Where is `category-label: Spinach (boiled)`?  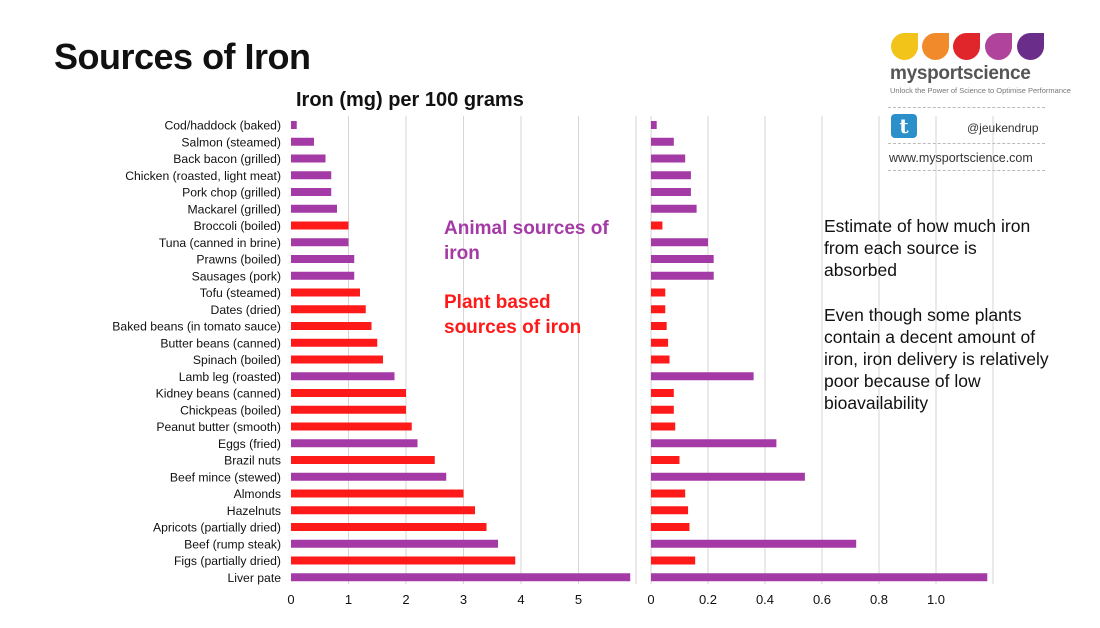
category-label: Spinach (boiled) is located at coordinates (237, 360).